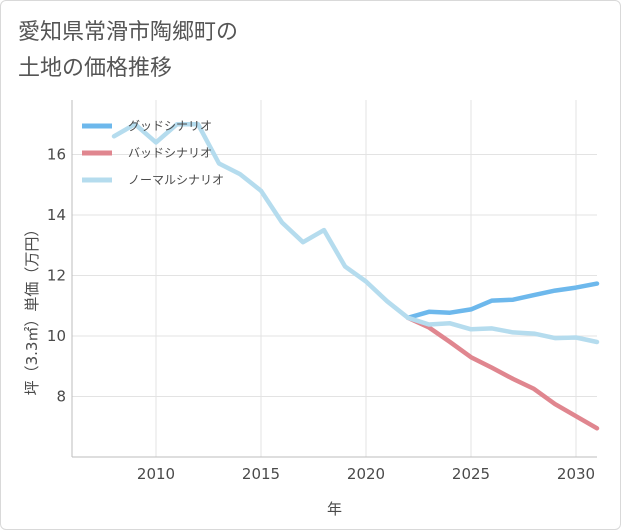 The image size is (621, 530). Describe the element at coordinates (156, 474) in the screenshot. I see `x-tick-label: 2010` at that location.